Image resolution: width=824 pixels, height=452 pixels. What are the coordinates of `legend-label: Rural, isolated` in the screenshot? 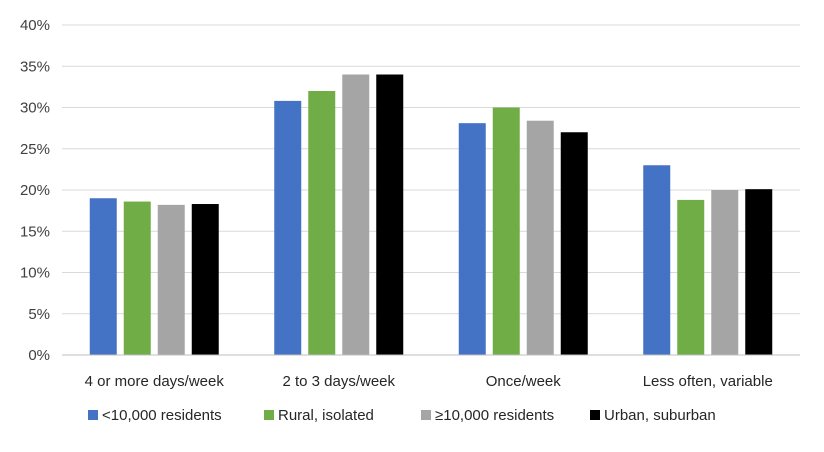 It's located at (326, 415).